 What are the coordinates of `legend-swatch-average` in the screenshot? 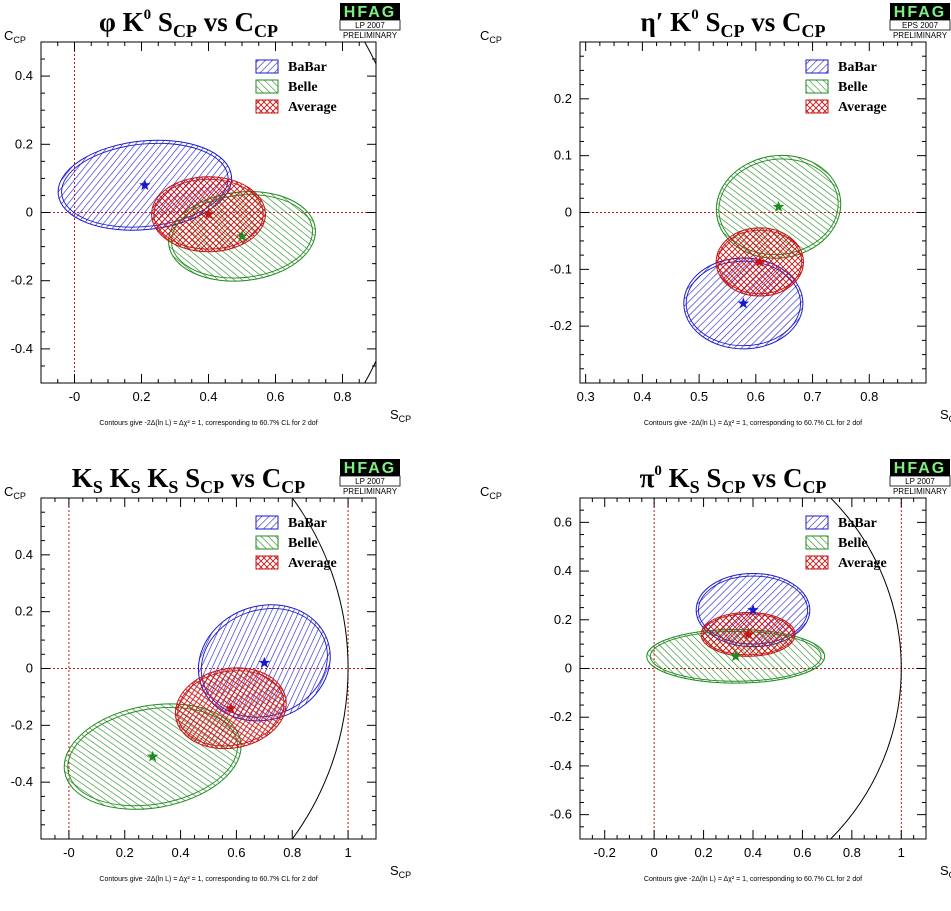 It's located at (267, 106).